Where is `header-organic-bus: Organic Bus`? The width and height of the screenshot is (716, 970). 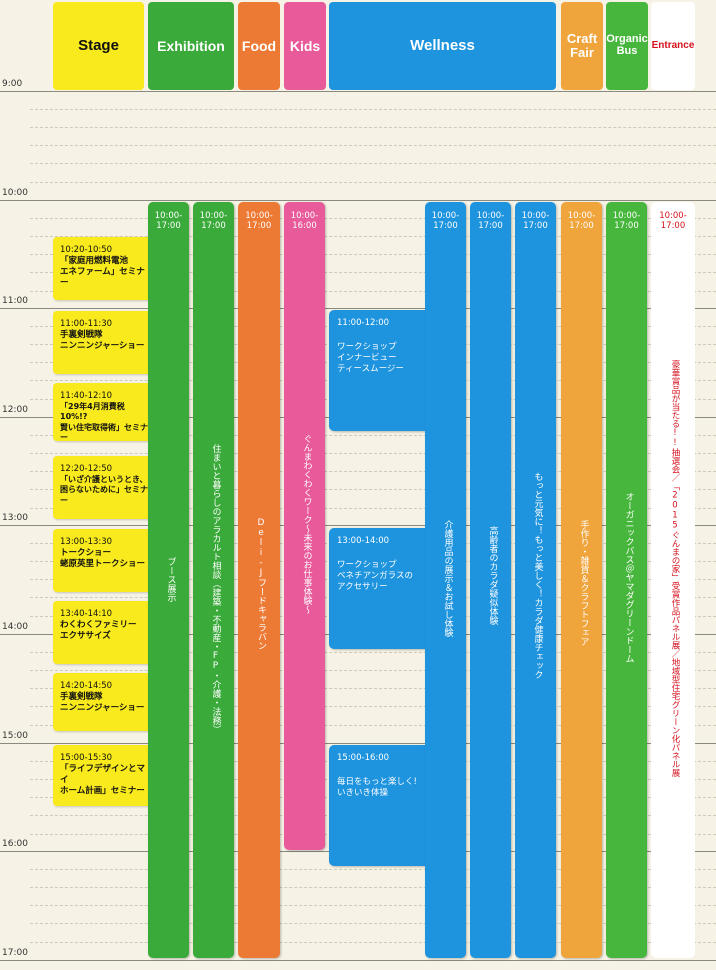 header-organic-bus: Organic Bus is located at coordinates (627, 46).